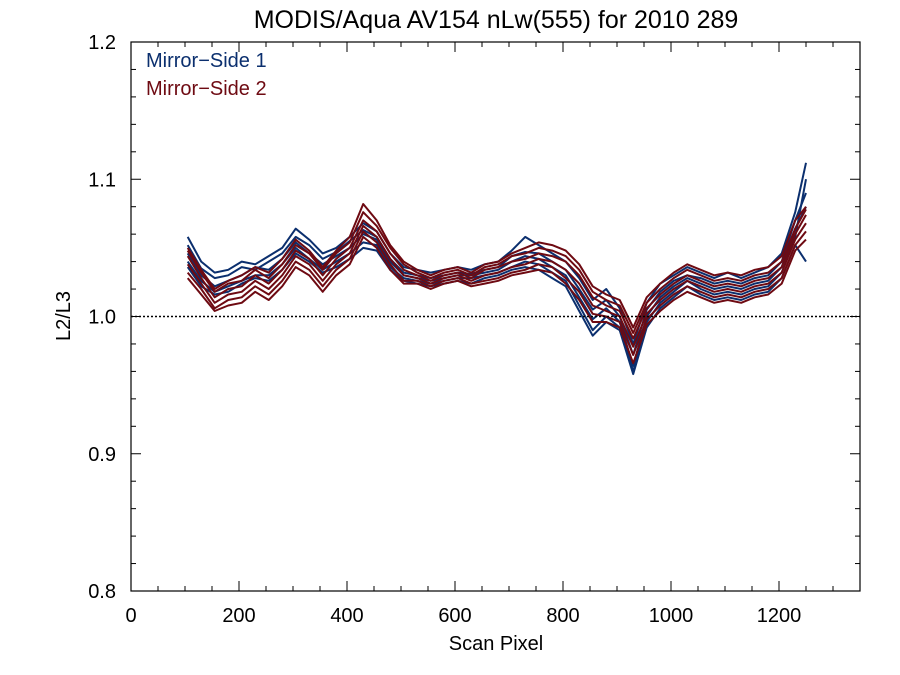  I want to click on x-tick-label: 600, so click(454, 616).